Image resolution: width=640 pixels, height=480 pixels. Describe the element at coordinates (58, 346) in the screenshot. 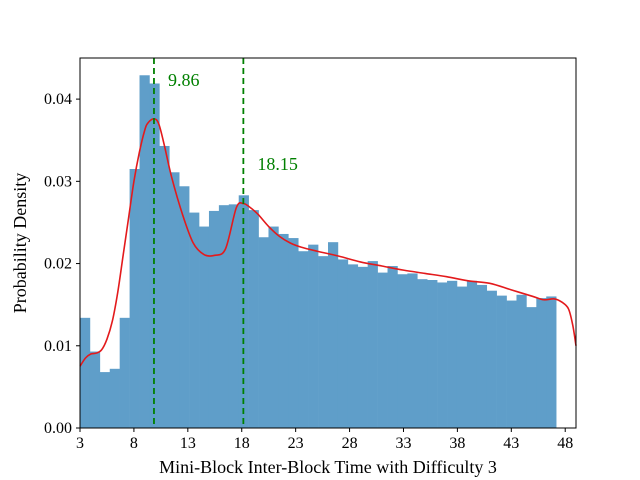

I see `y-tick-label: 0.01` at that location.